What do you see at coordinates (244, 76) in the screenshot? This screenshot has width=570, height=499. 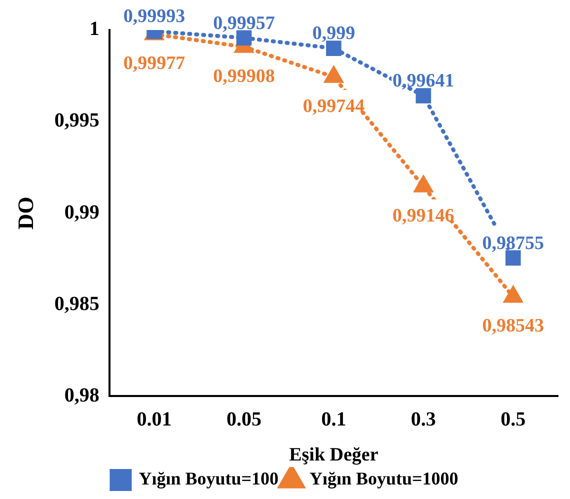 I see `data-label: 0,99908` at bounding box center [244, 76].